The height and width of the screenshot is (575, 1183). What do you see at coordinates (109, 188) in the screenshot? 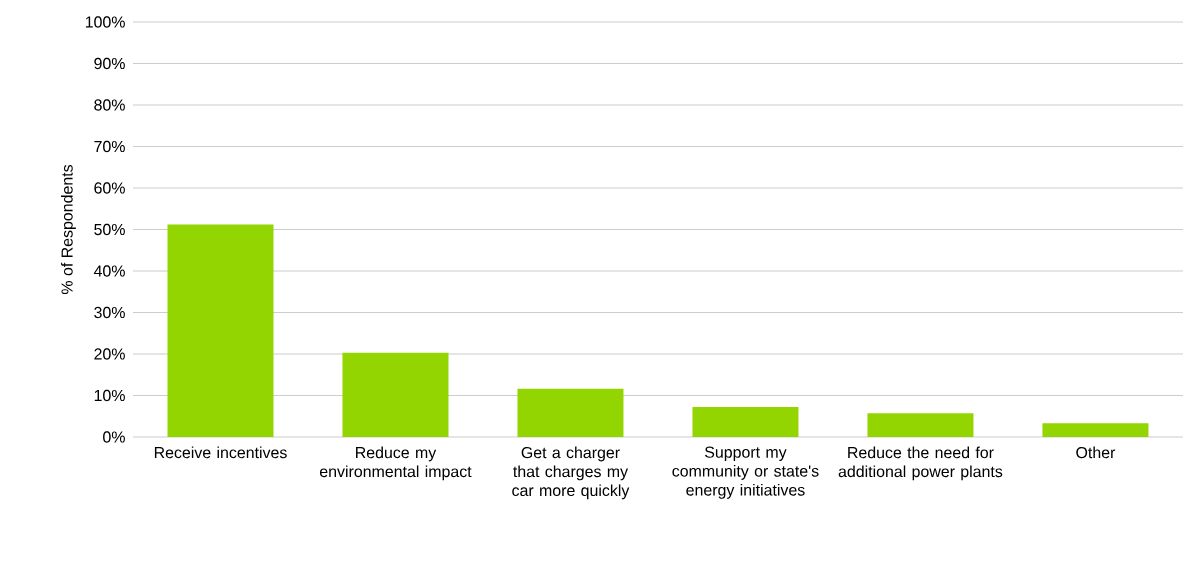
I see `y-tick-label: 60%` at bounding box center [109, 188].